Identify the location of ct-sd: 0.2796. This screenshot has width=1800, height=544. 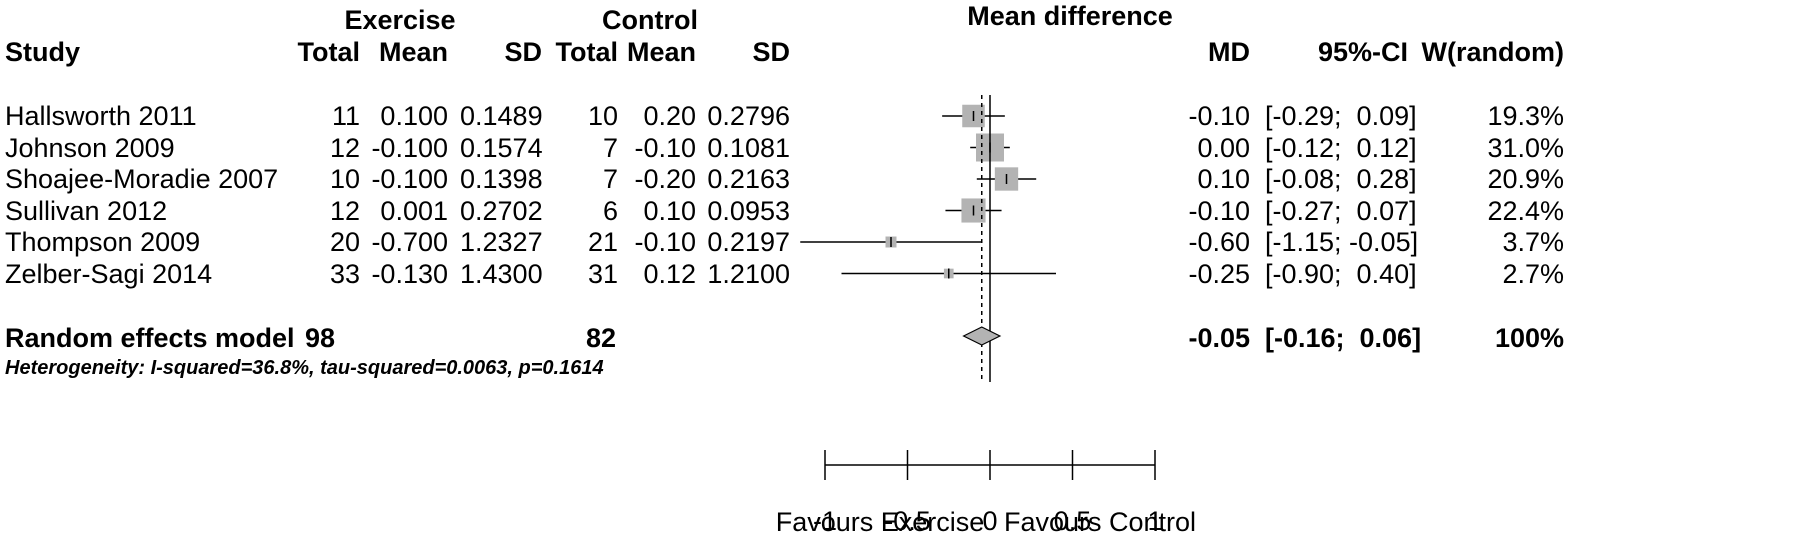
(748, 116).